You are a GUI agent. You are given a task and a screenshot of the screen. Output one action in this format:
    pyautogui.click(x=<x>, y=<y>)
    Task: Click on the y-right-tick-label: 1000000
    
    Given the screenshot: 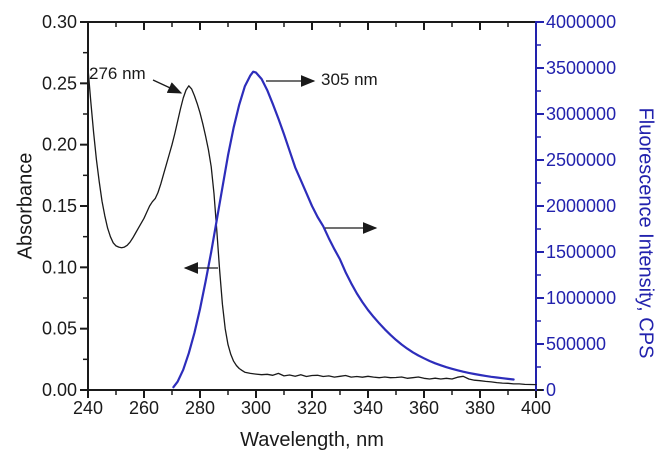 What is the action you would take?
    pyautogui.click(x=581, y=298)
    